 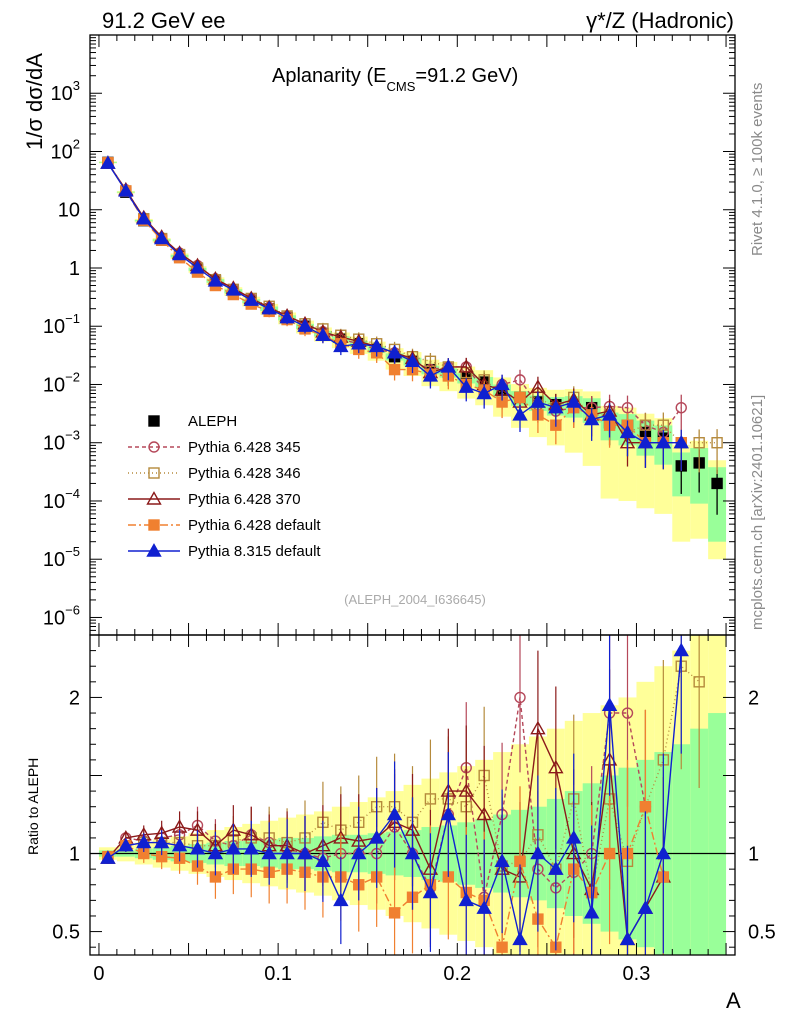 I want to click on y-tick-label: 1, so click(x=74, y=269).